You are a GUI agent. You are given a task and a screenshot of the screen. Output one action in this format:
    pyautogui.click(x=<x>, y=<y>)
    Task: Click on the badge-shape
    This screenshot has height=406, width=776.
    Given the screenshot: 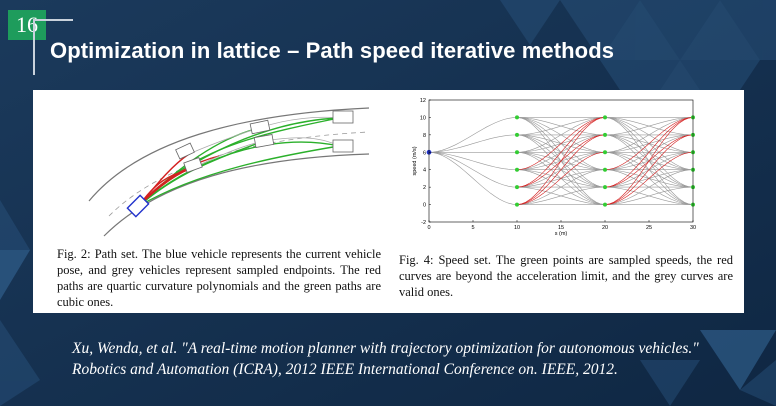 What is the action you would take?
    pyautogui.click(x=27, y=25)
    